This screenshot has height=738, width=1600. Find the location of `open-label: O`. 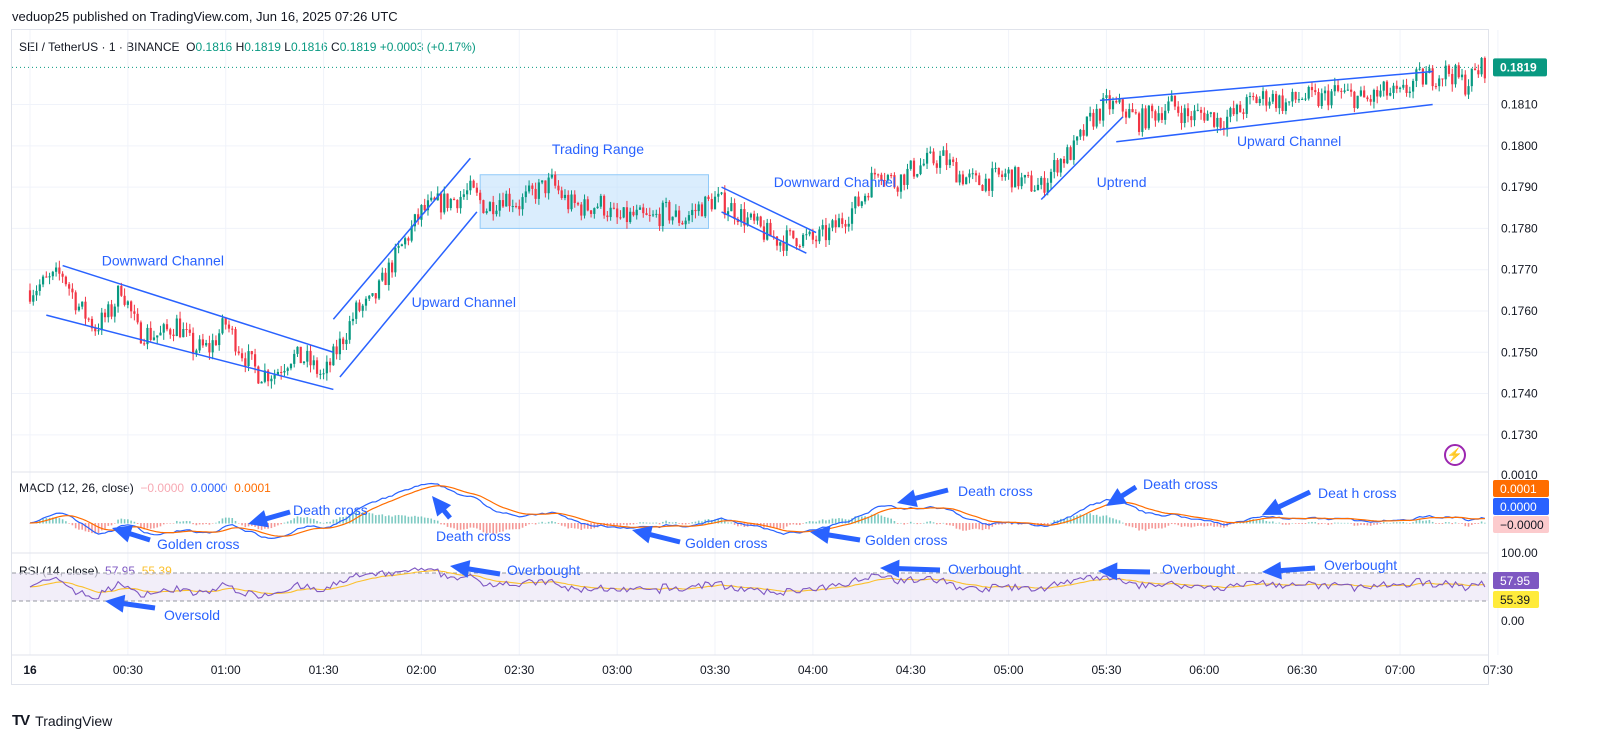

open-label: O is located at coordinates (191, 47).